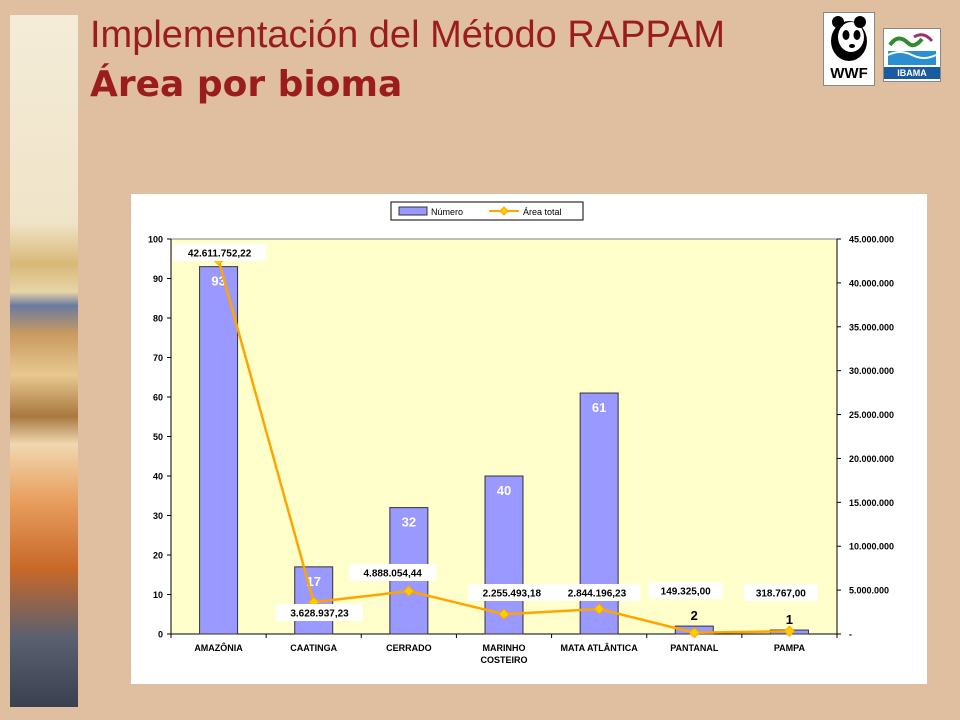 This screenshot has width=960, height=720. What do you see at coordinates (44, 361) in the screenshot?
I see `decorative-side-strip` at bounding box center [44, 361].